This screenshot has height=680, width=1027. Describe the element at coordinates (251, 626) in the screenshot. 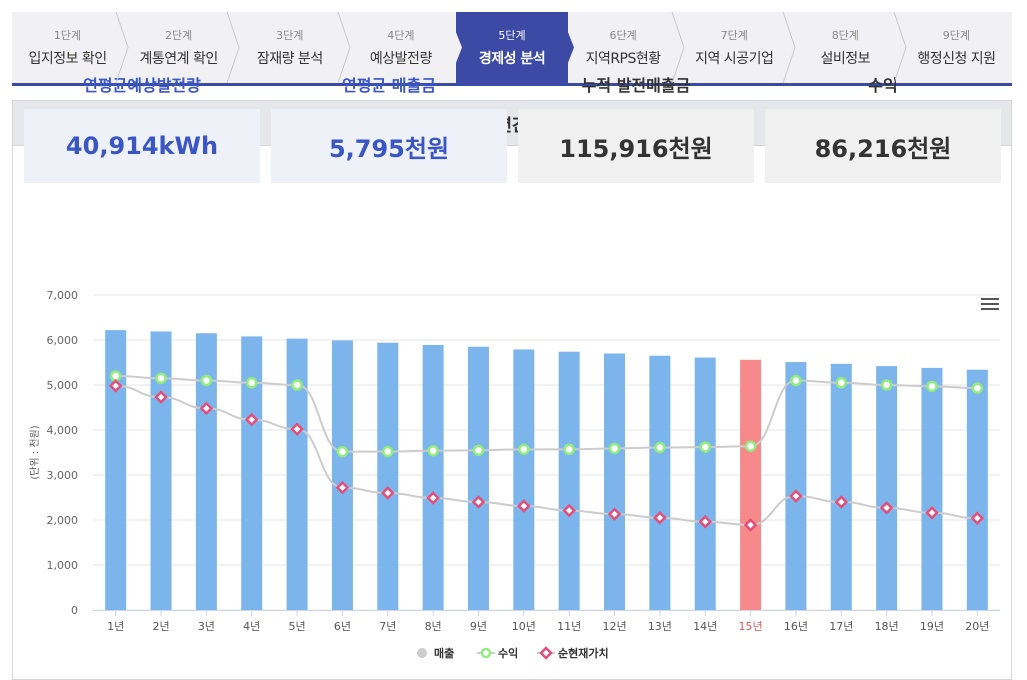

I see `x-tick-label: 4년` at that location.